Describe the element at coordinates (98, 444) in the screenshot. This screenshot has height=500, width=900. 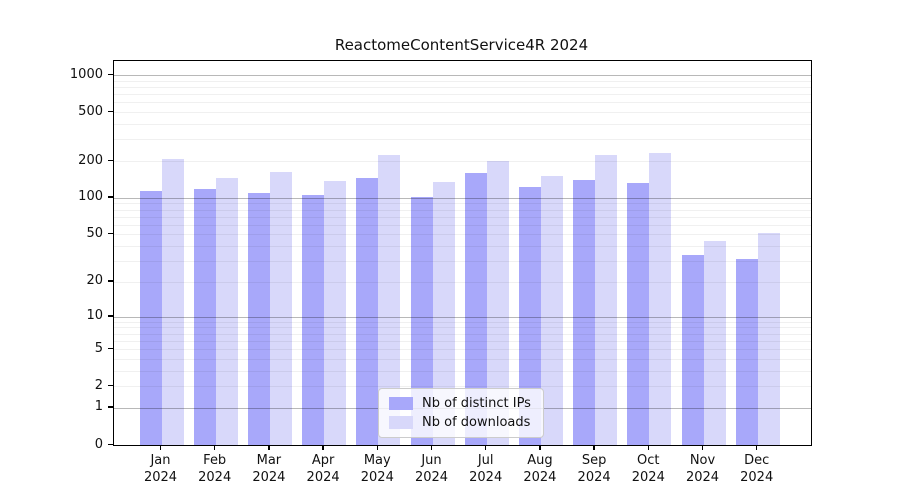
I see `y-tick-label: 0` at that location.